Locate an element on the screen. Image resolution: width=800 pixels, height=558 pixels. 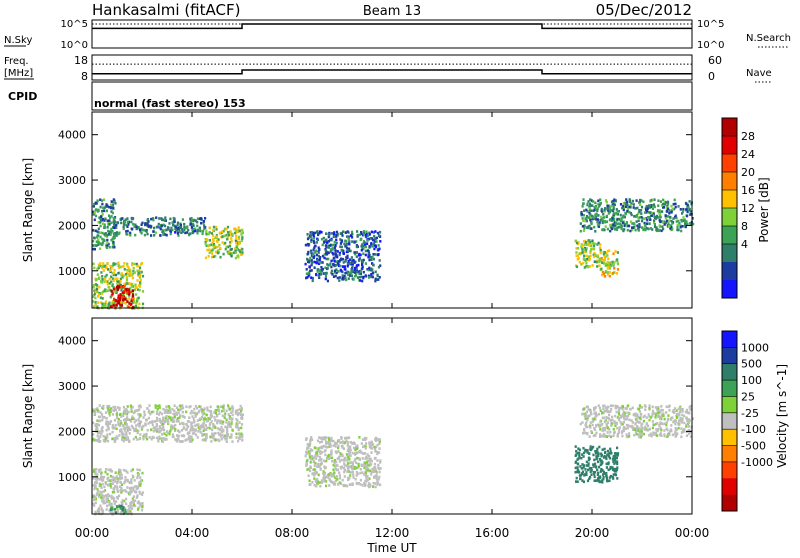
cpid-panel-frame is located at coordinates (392, 96).